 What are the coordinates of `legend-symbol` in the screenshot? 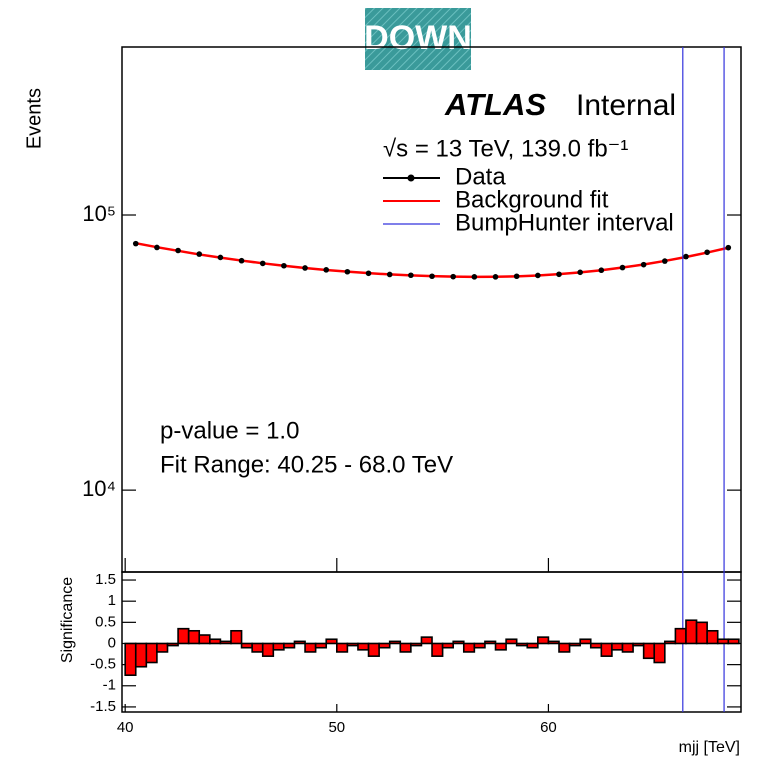 It's located at (411, 178).